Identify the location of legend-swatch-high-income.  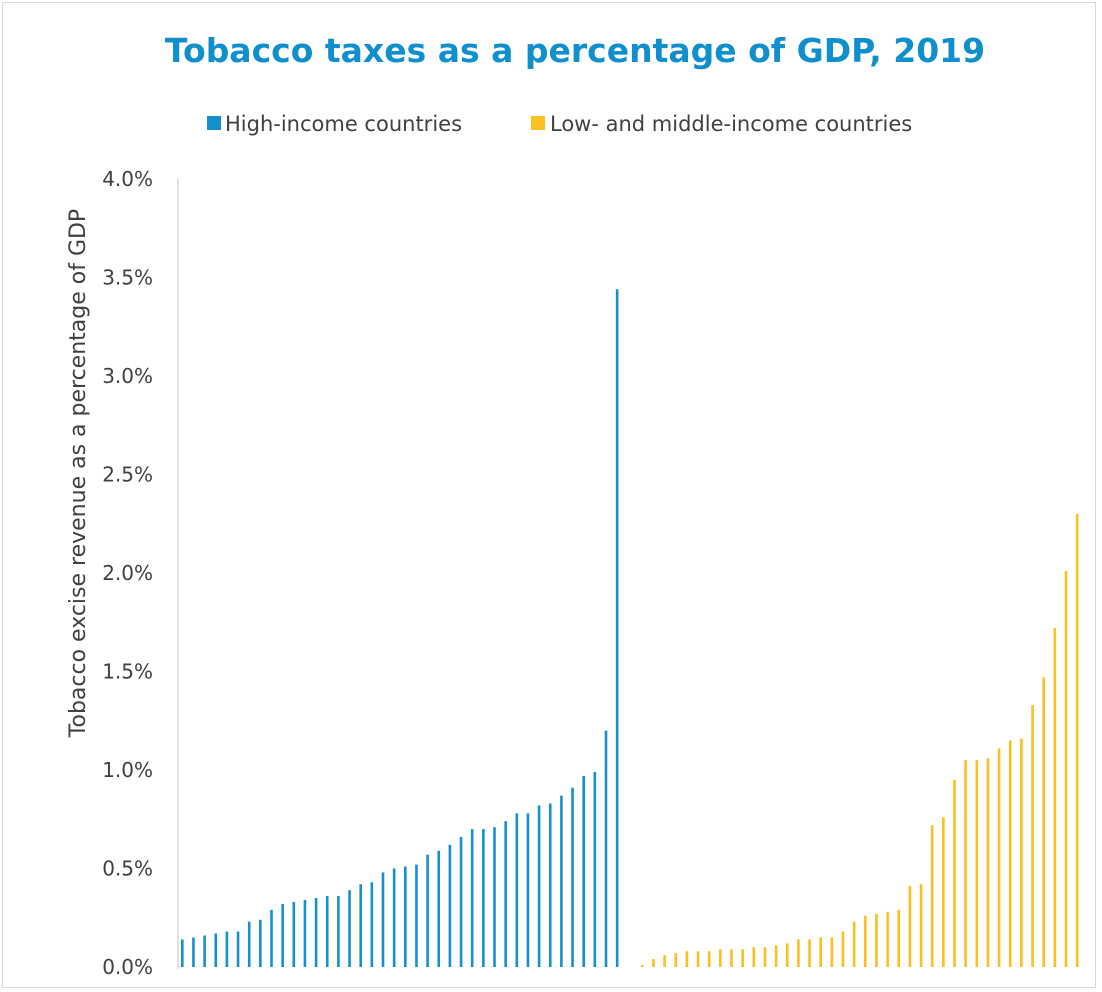
(214, 123).